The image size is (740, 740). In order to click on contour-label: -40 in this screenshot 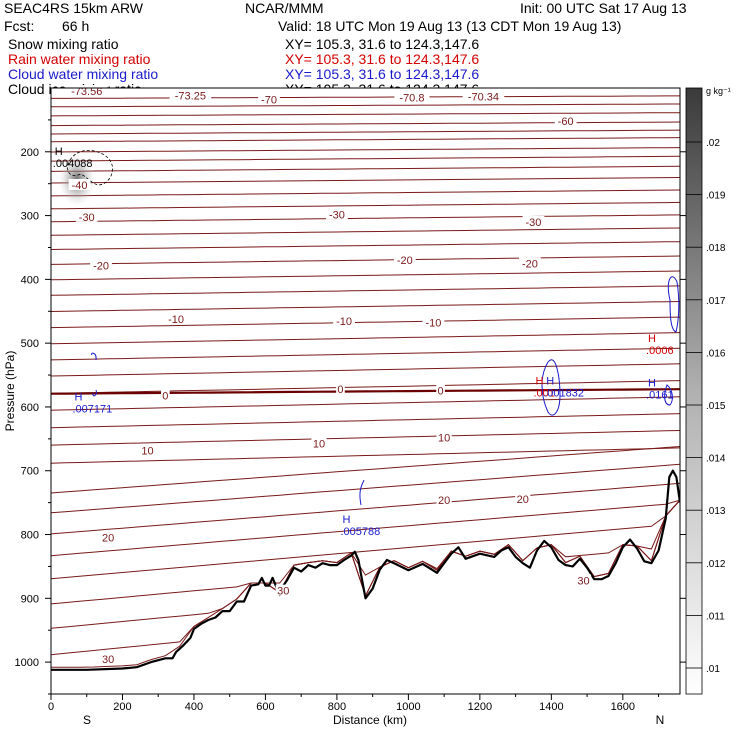, I will do `click(80, 186)`.